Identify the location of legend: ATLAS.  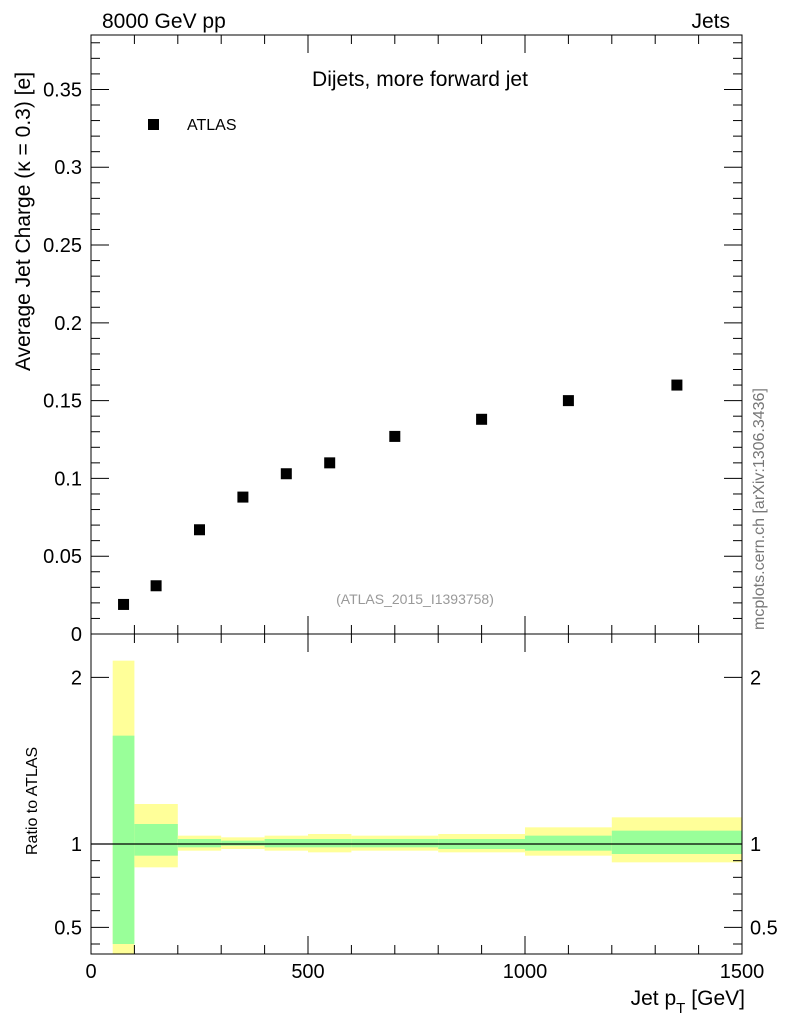
(192, 125).